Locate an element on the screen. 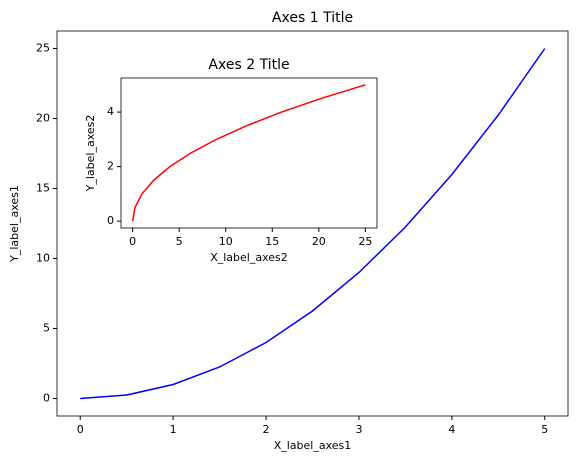  y-axis-label: Y_label_axes1 is located at coordinates (14, 224).